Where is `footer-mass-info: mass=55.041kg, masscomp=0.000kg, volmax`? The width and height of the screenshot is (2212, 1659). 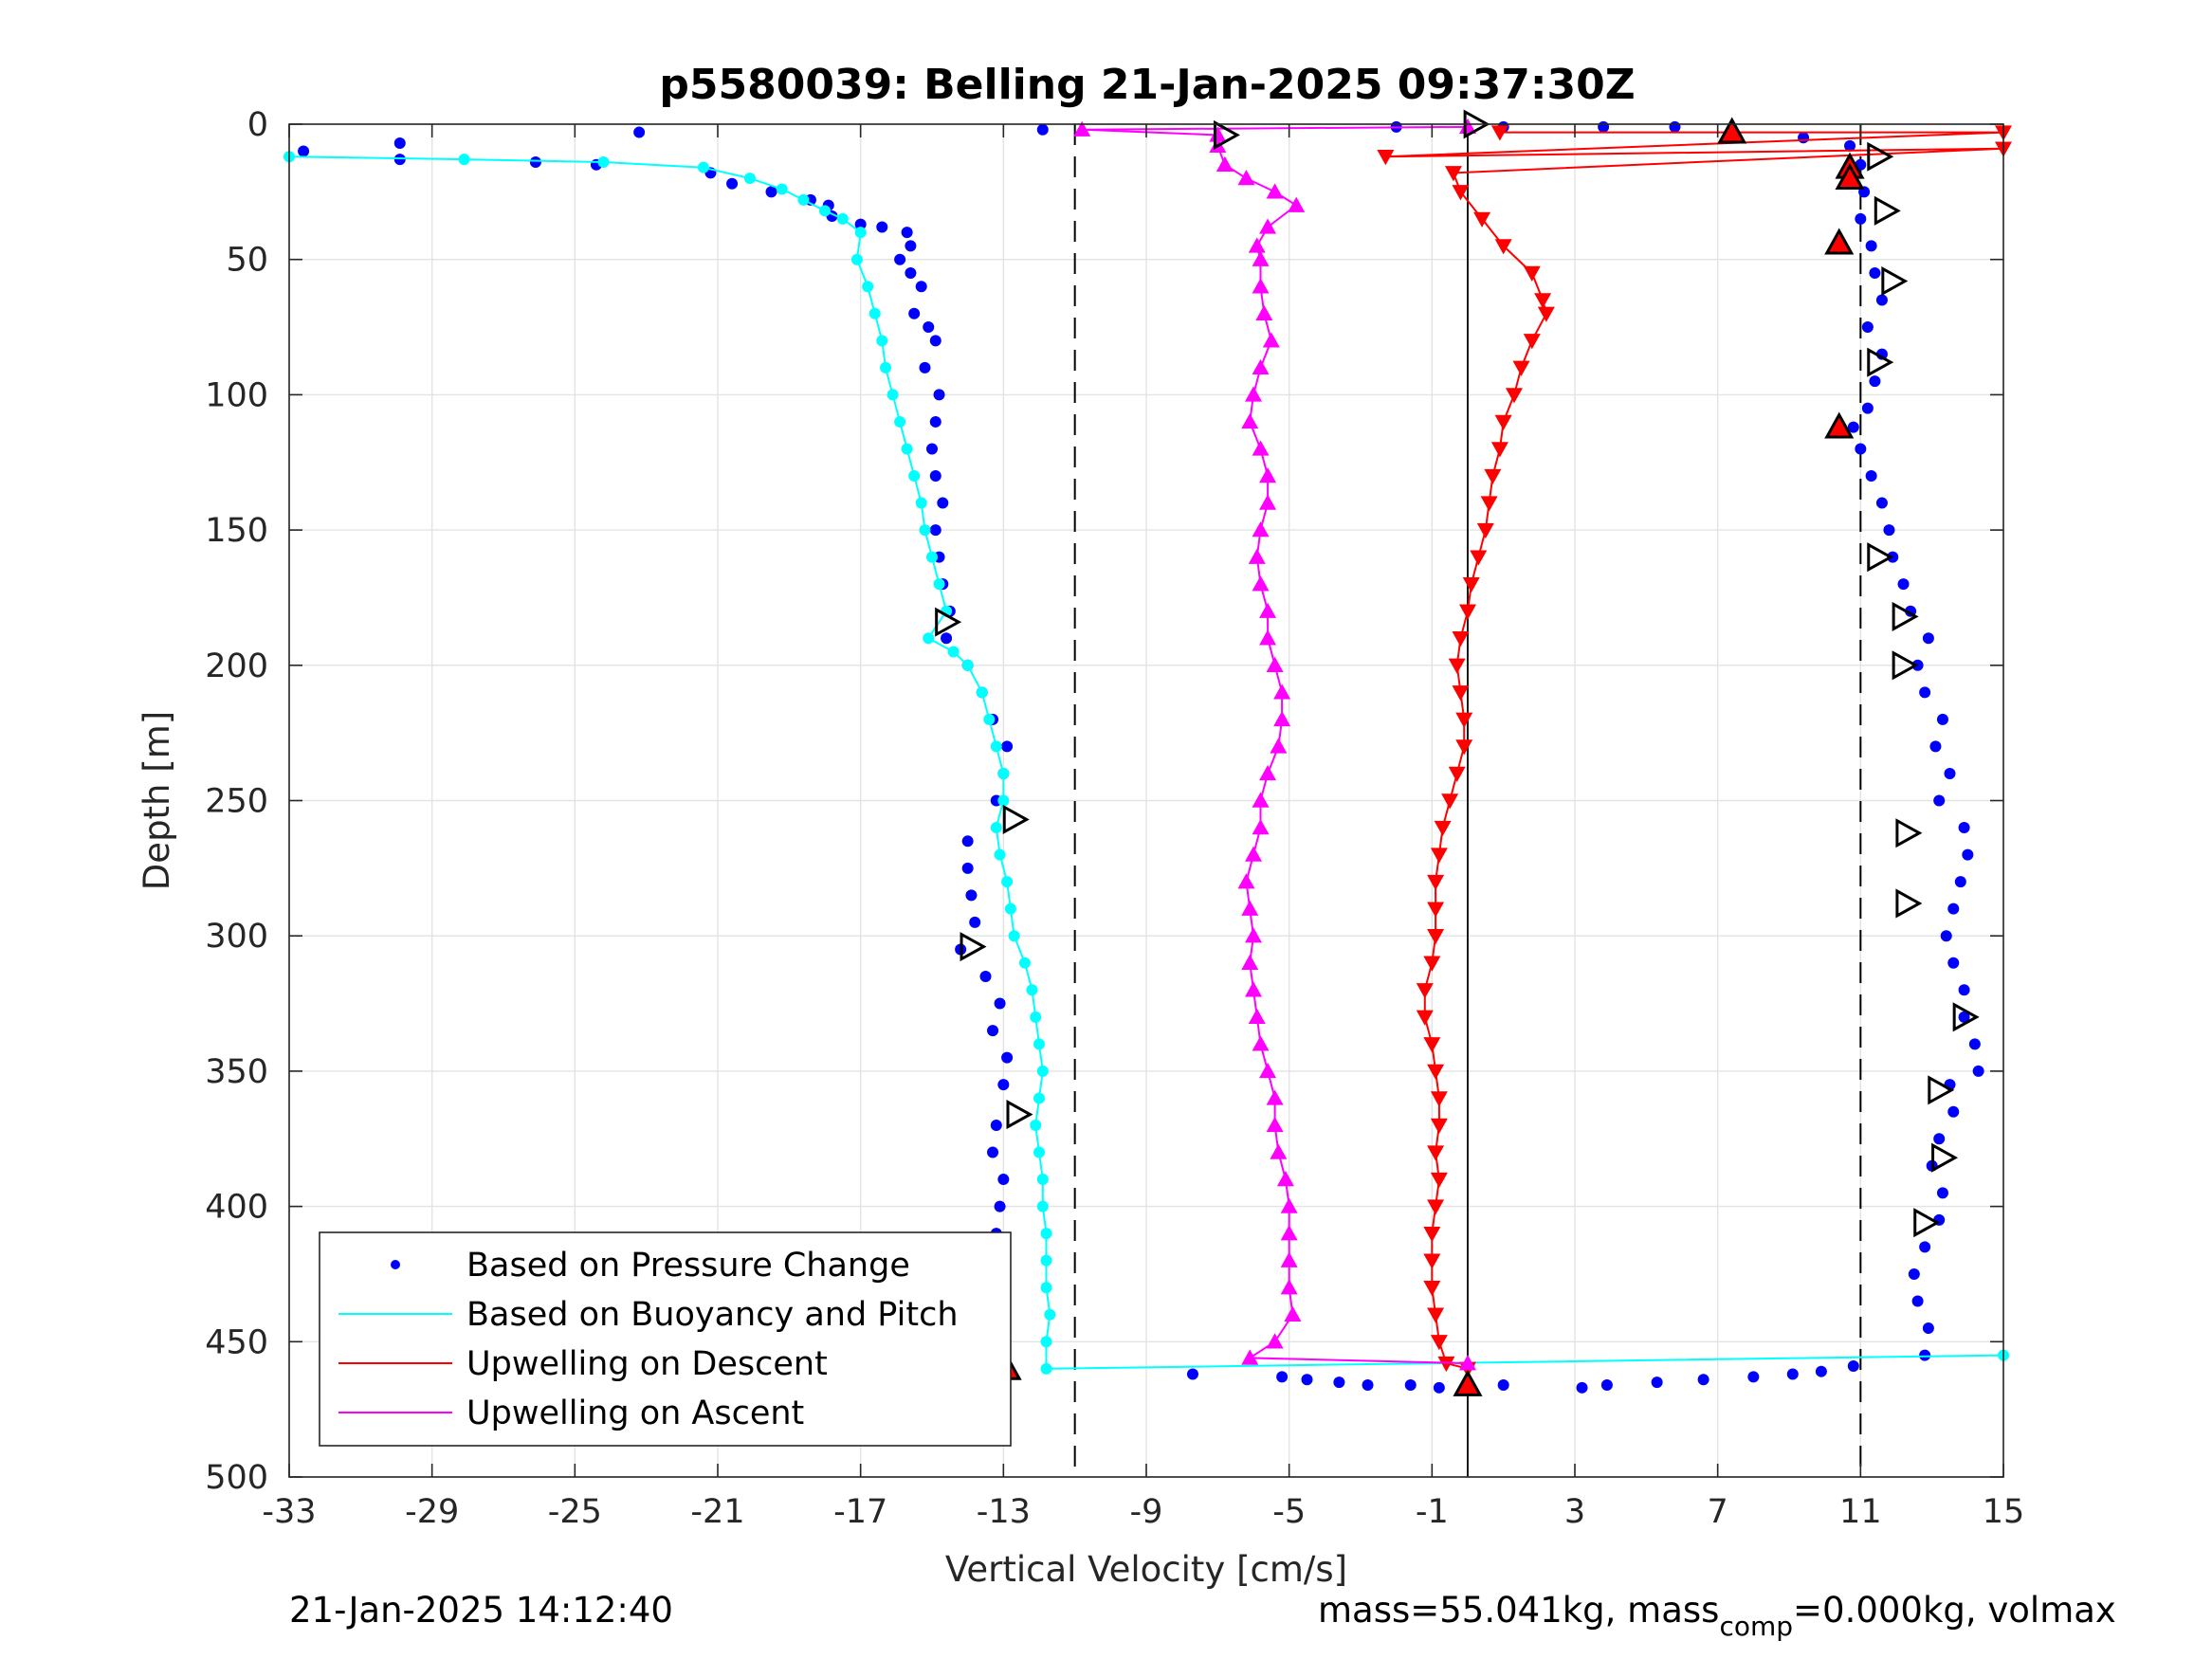 footer-mass-info: mass=55.041kg, masscomp=0.000kg, volmax is located at coordinates (1717, 1616).